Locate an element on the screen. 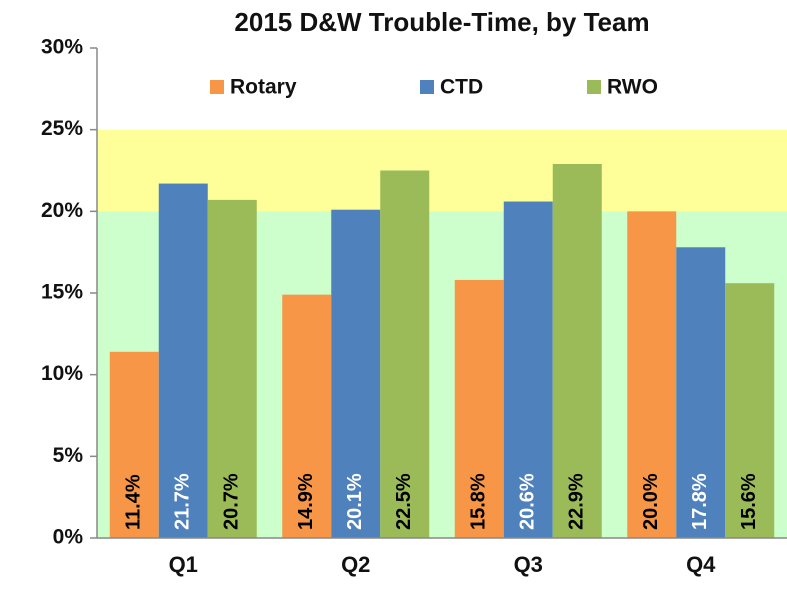 Image resolution: width=787 pixels, height=593 pixels. value-label: 17.8% is located at coordinates (700, 501).